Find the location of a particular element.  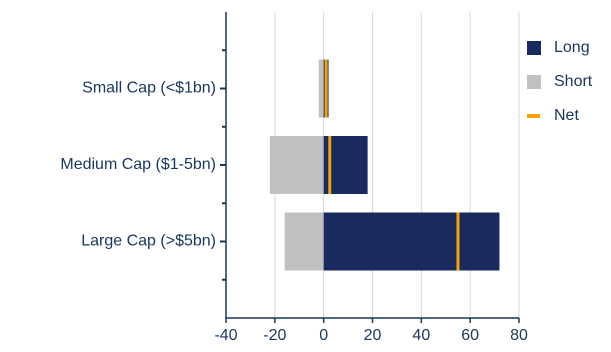

x-tick-label-5: 60 is located at coordinates (470, 335).